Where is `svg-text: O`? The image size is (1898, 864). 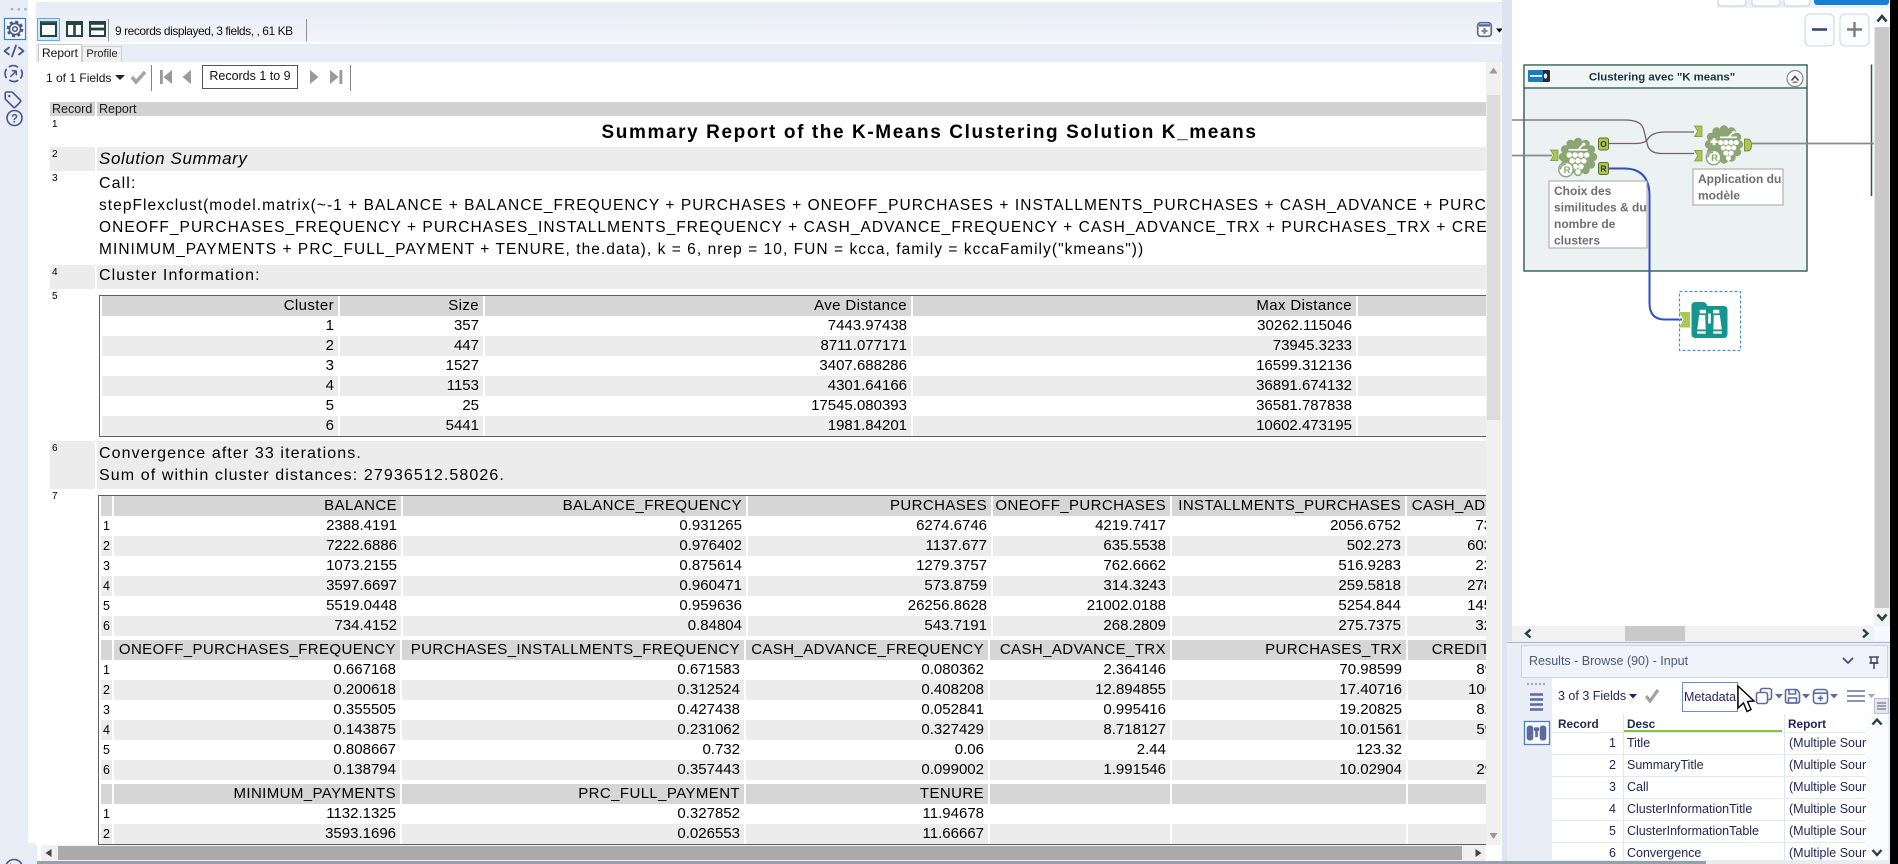 svg-text: O is located at coordinates (1603, 144).